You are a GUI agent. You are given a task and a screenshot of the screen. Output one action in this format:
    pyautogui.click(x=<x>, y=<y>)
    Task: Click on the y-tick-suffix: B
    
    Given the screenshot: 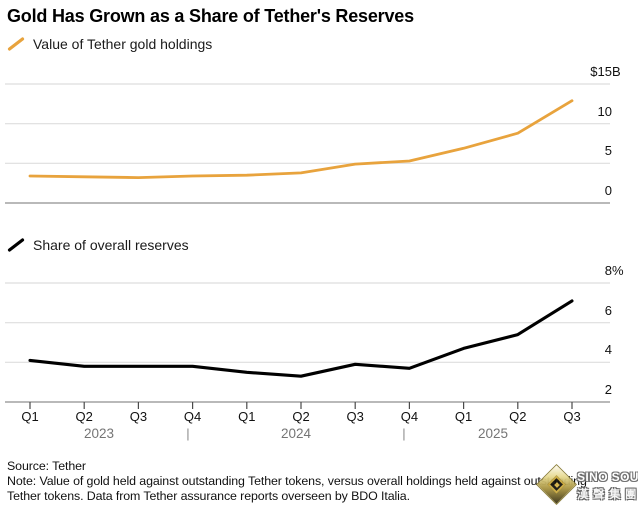 What is the action you would take?
    pyautogui.click(x=616, y=71)
    